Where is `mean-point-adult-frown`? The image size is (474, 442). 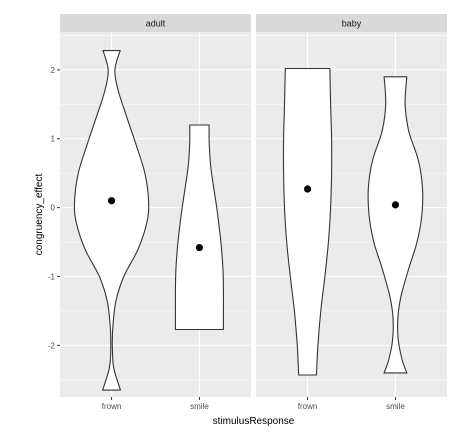 mean-point-adult-frown is located at coordinates (111, 201).